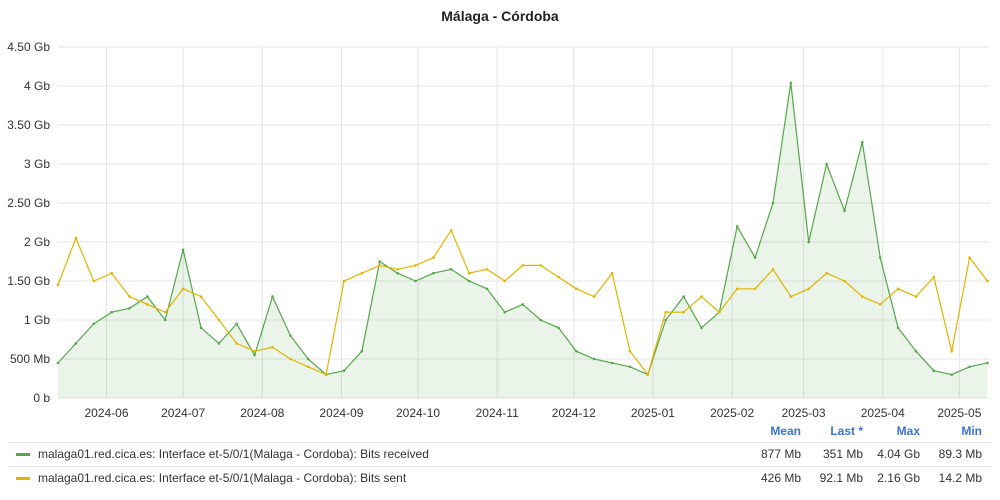 This screenshot has width=1000, height=500. Describe the element at coordinates (497, 413) in the screenshot. I see `x-tick-label: 2024-11` at that location.